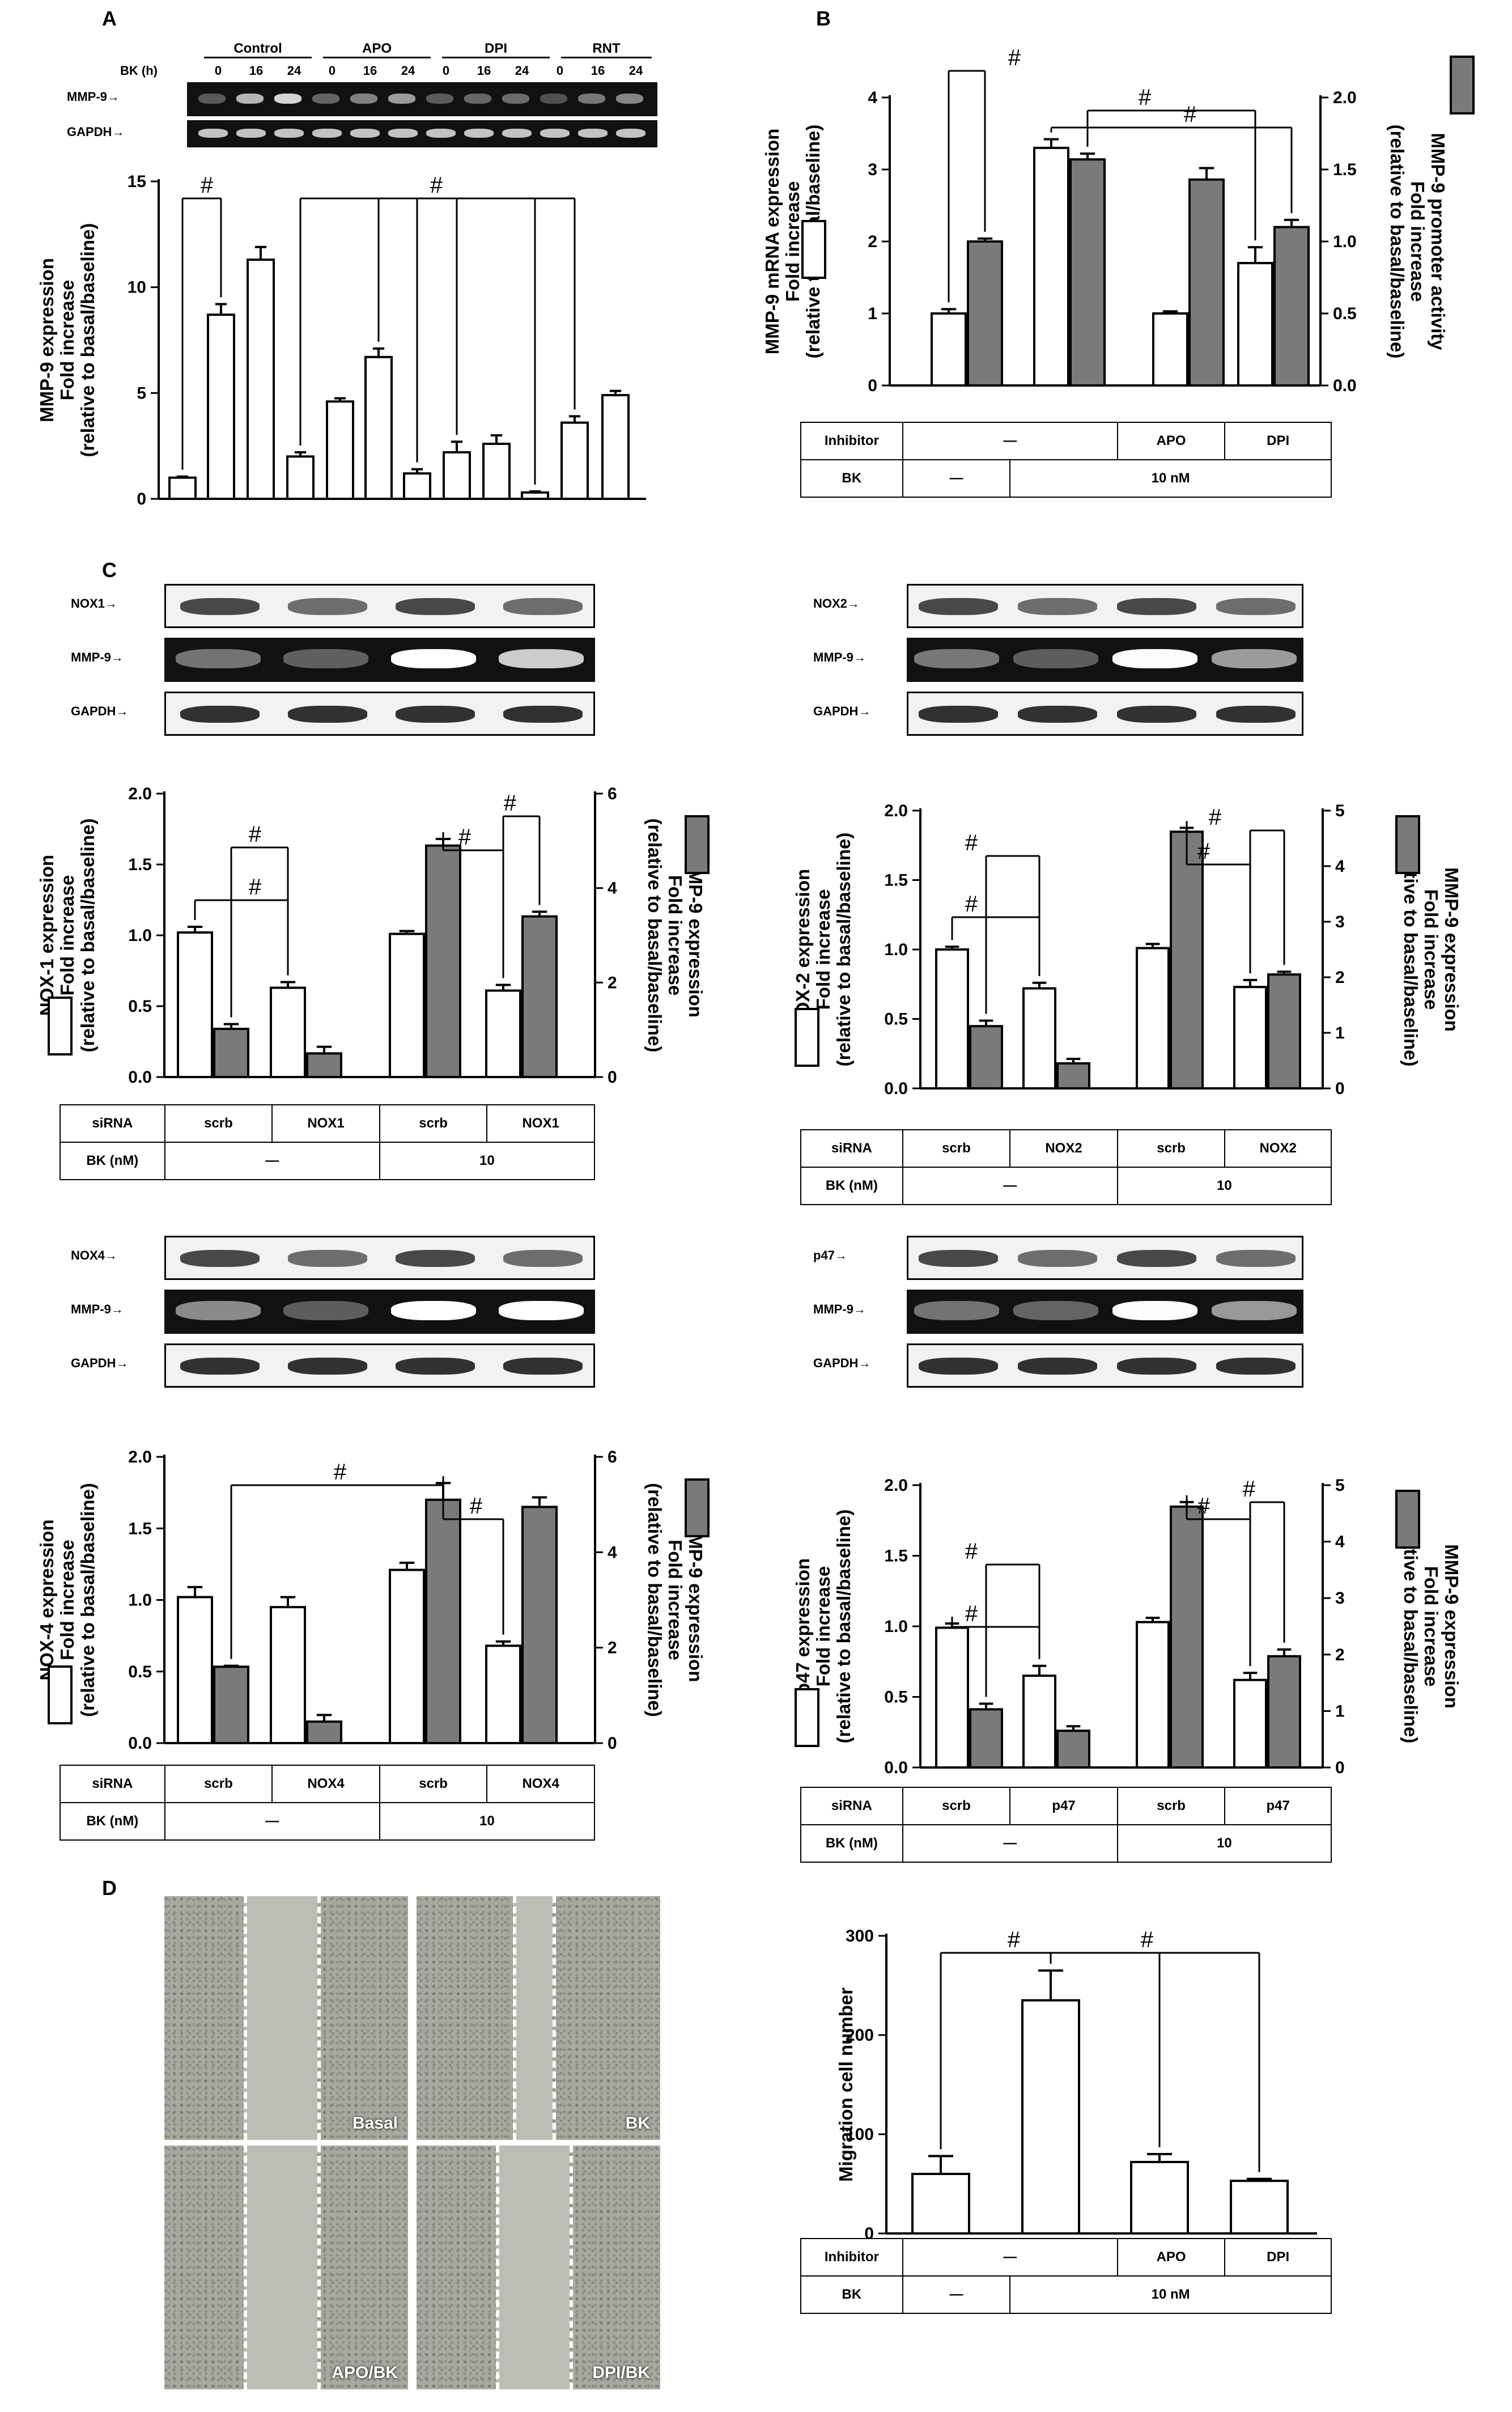 This screenshot has width=1512, height=2412. I want to click on y-tick-label-left: 10, so click(137, 287).